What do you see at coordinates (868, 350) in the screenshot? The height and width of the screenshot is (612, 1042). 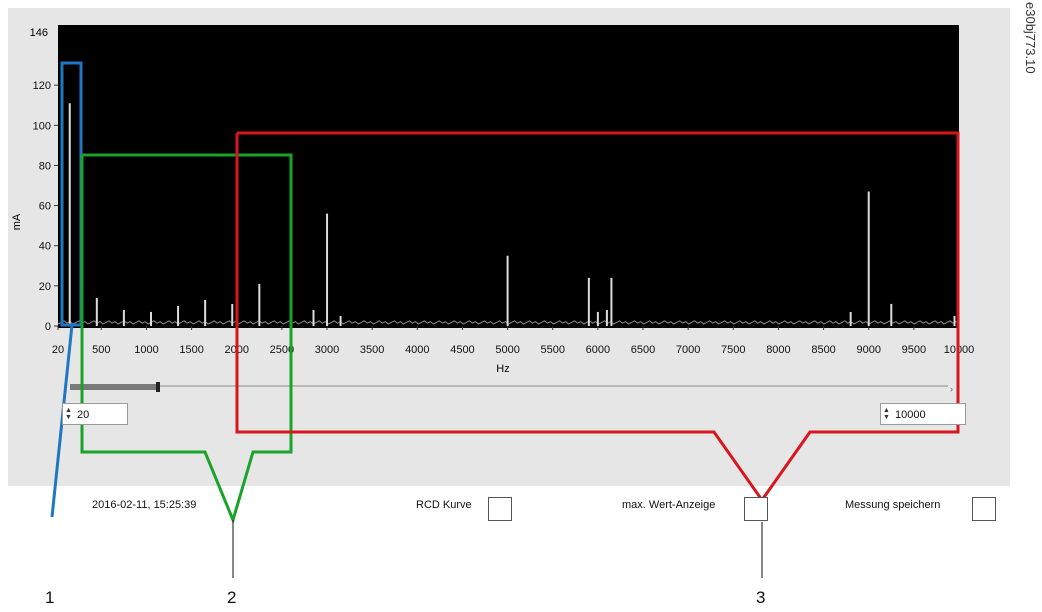 I see `x-tick-label: 9000` at bounding box center [868, 350].